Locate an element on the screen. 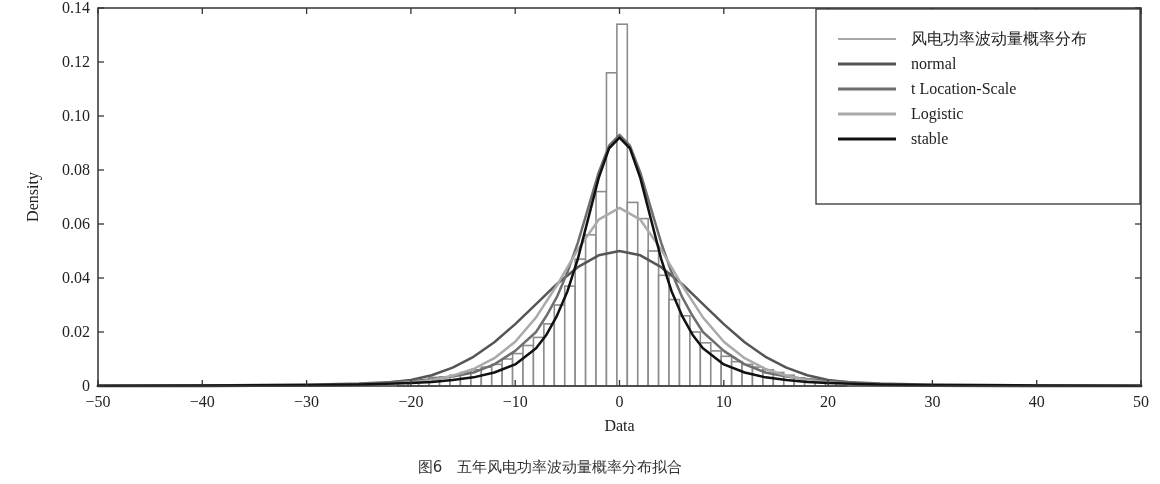  x-tick-label: −50 is located at coordinates (98, 401).